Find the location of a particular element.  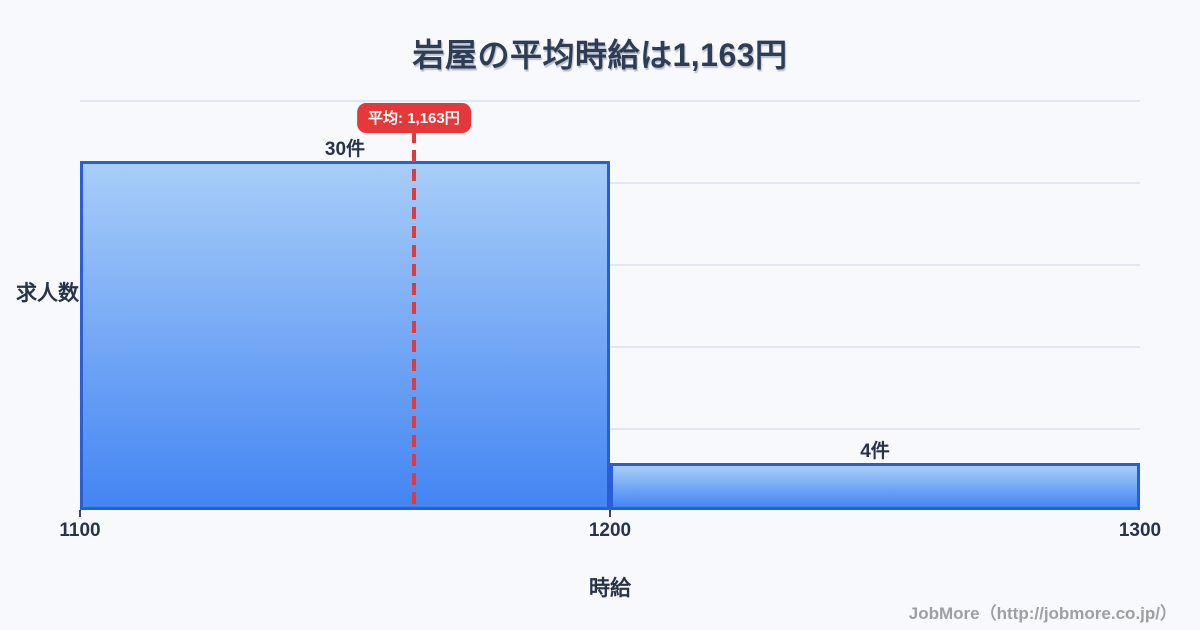

mean-dashed-line is located at coordinates (413, 320).